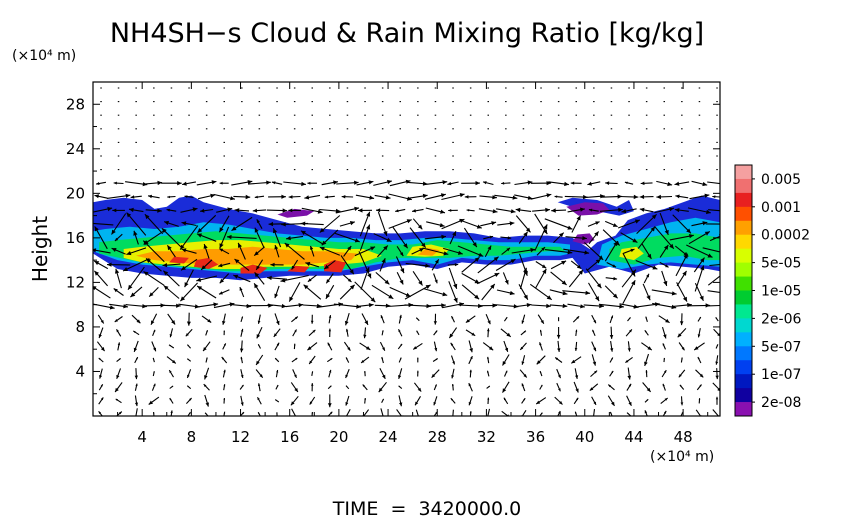 The width and height of the screenshot is (854, 519). What do you see at coordinates (103, 224) in the screenshot?
I see `wind-vector-shaft` at bounding box center [103, 224].